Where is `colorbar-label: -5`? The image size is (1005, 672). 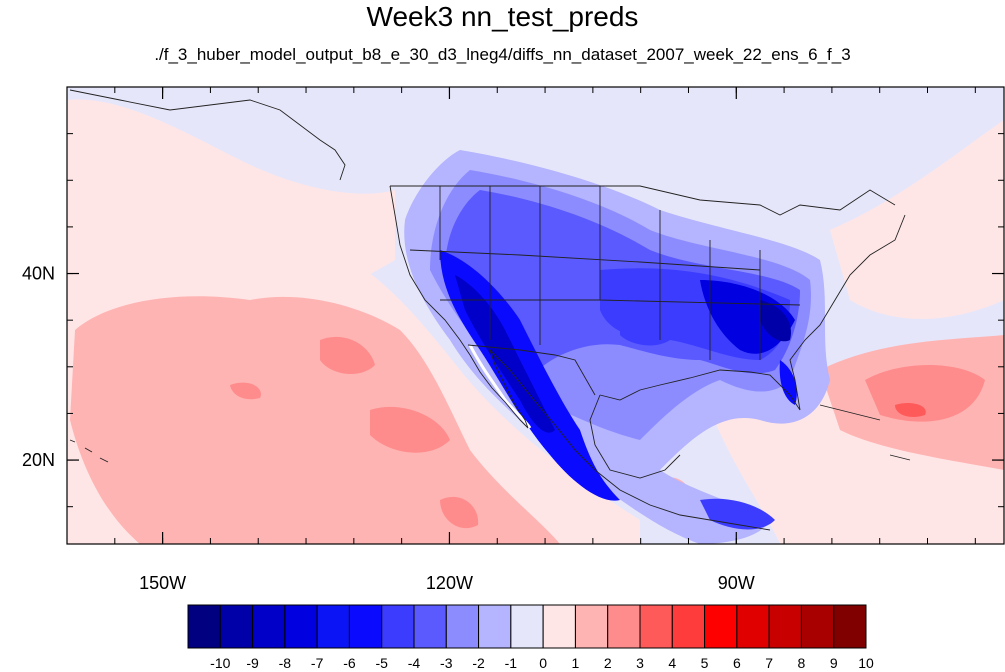 colorbar-label: -5 is located at coordinates (381, 663).